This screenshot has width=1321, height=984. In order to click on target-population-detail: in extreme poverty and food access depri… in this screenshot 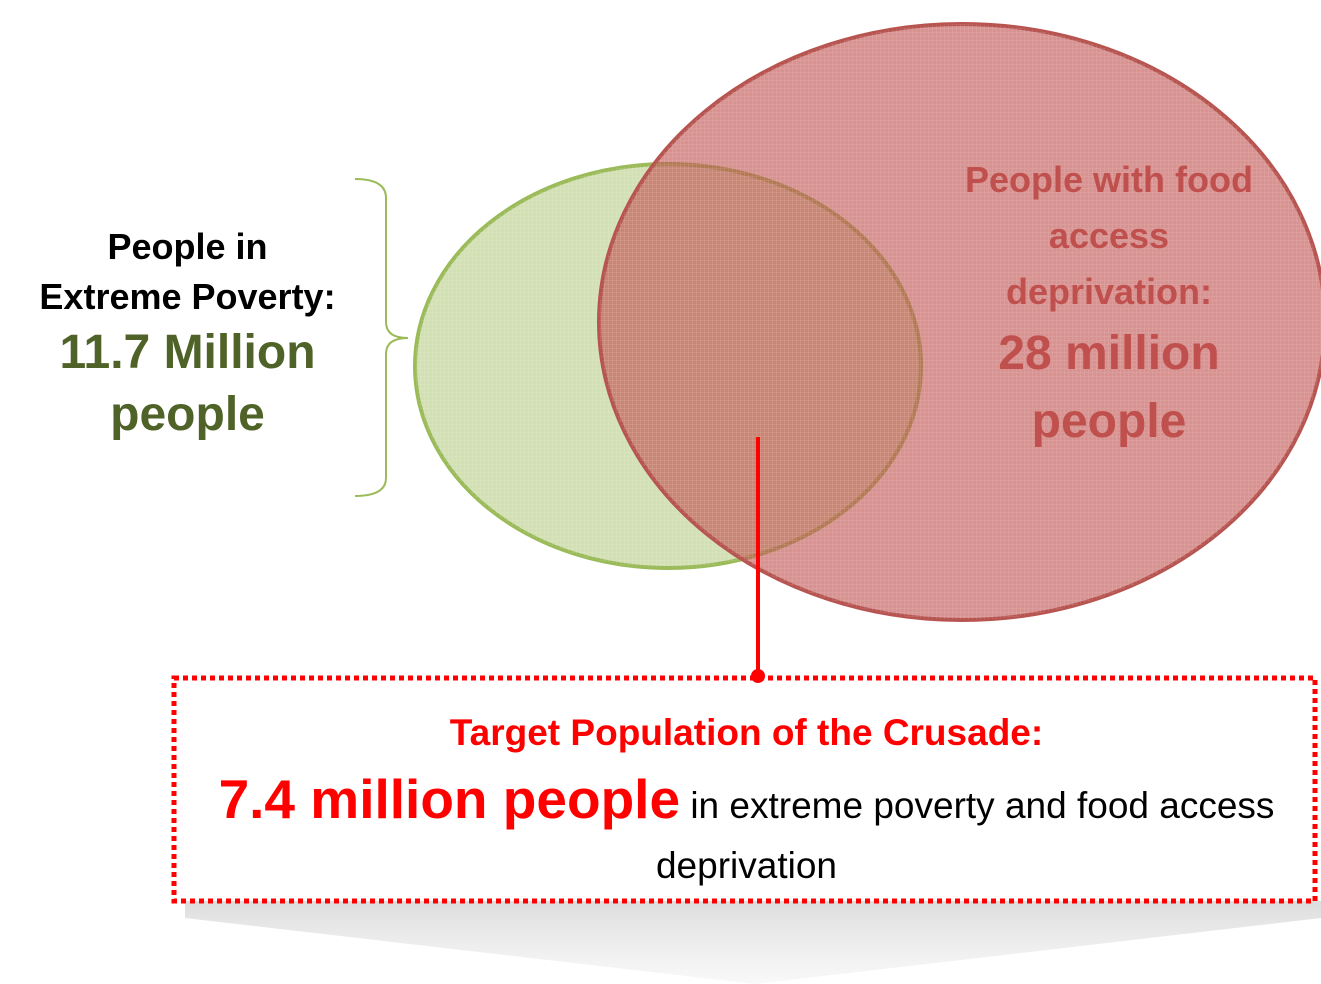, I will do `click(965, 835)`.